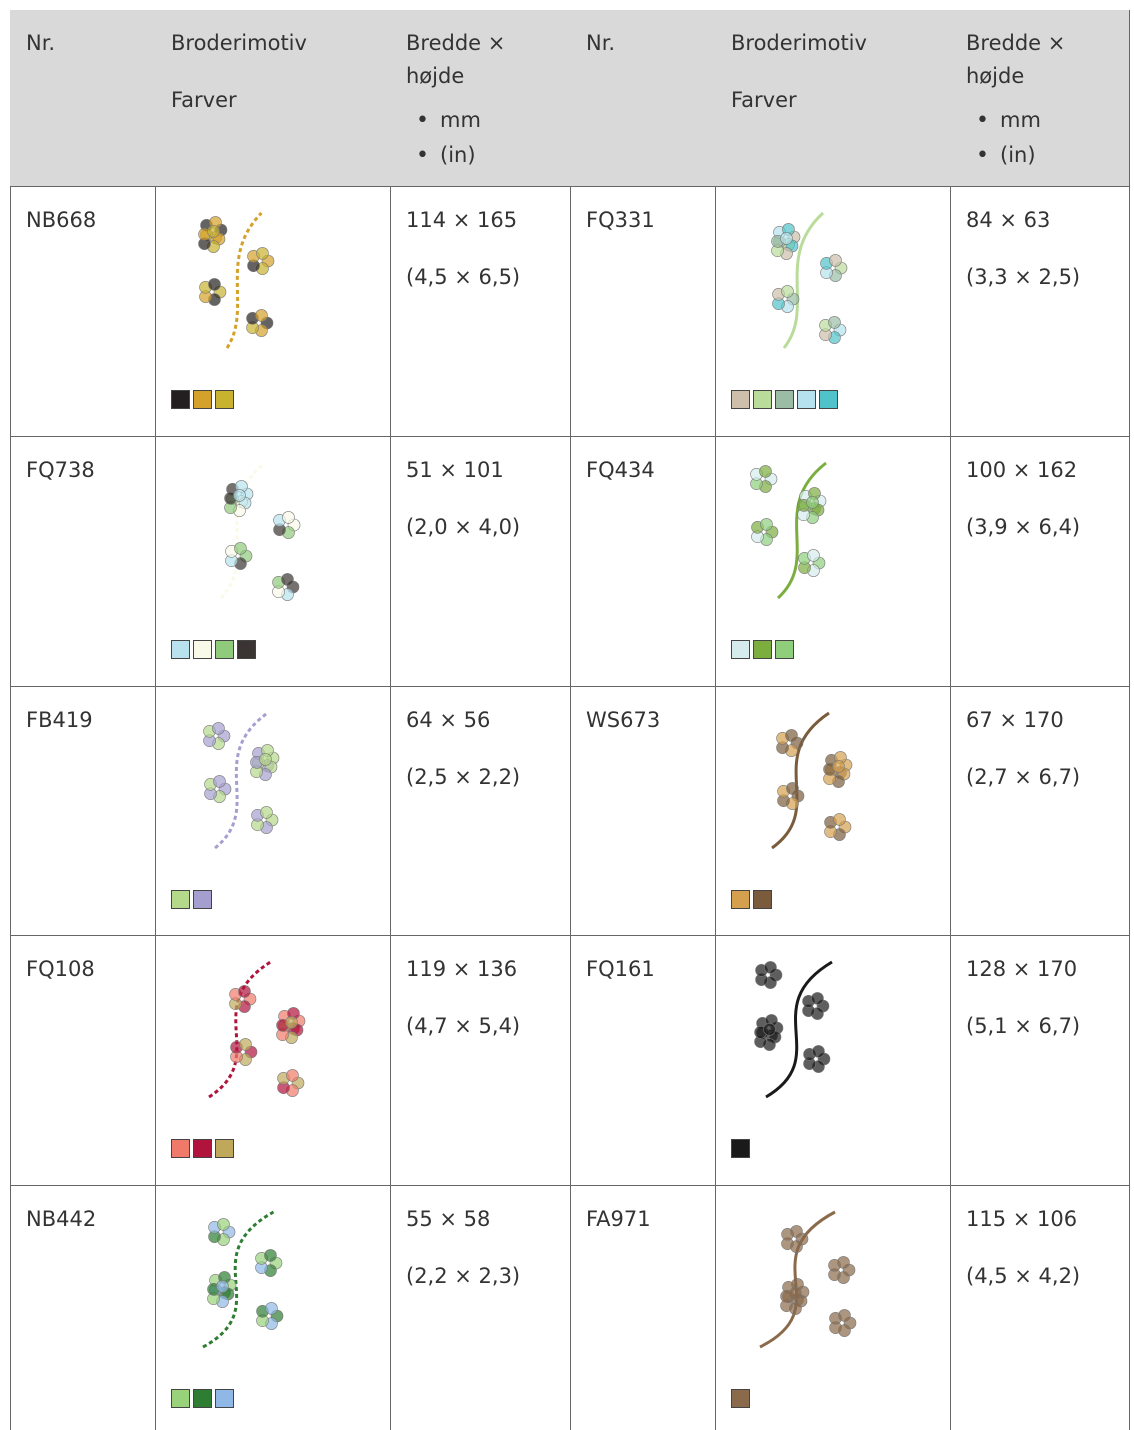  Describe the element at coordinates (463, 1026) in the screenshot. I see `size-in: (4,7 × 5,4)` at that location.